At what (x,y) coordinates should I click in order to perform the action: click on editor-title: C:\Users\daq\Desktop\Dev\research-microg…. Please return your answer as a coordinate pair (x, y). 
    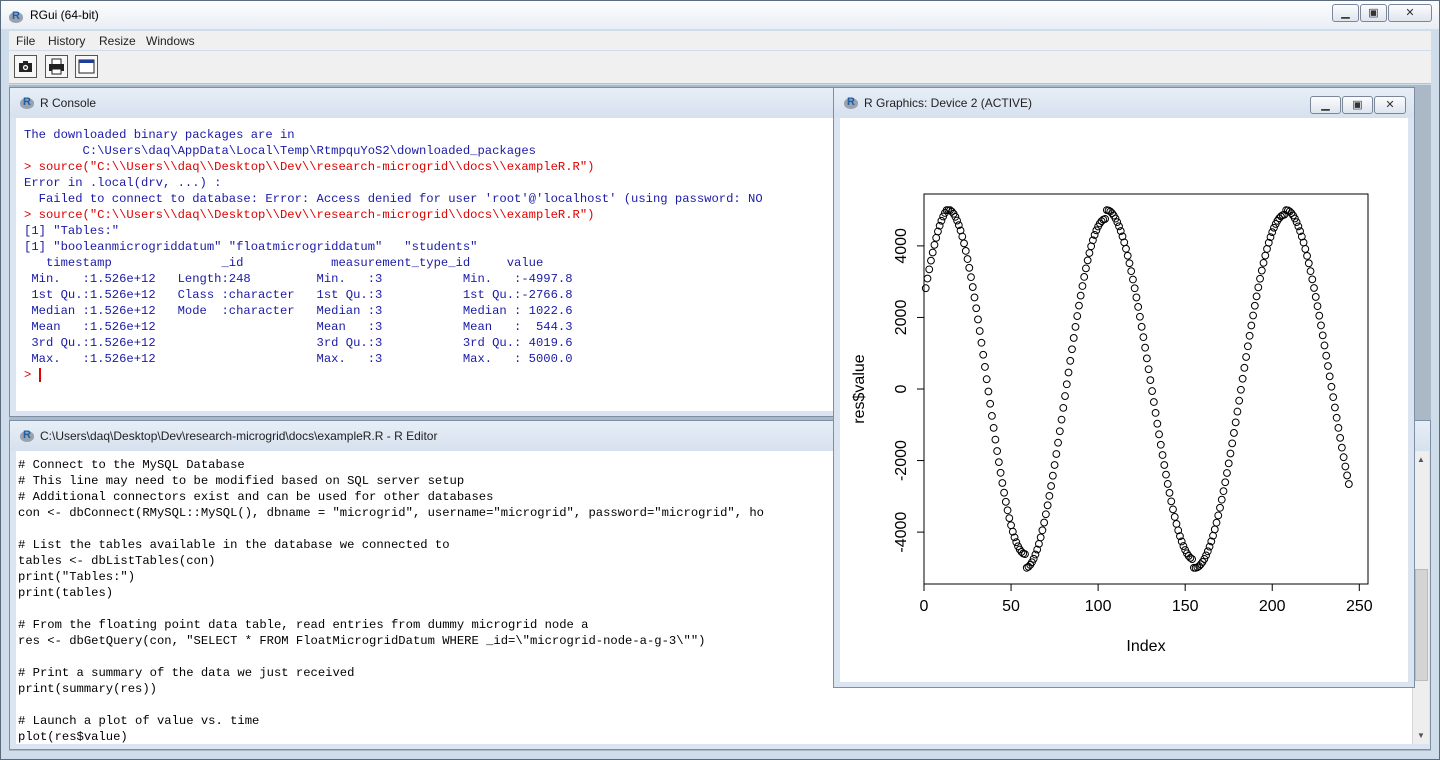
    Looking at the image, I should click on (239, 436).